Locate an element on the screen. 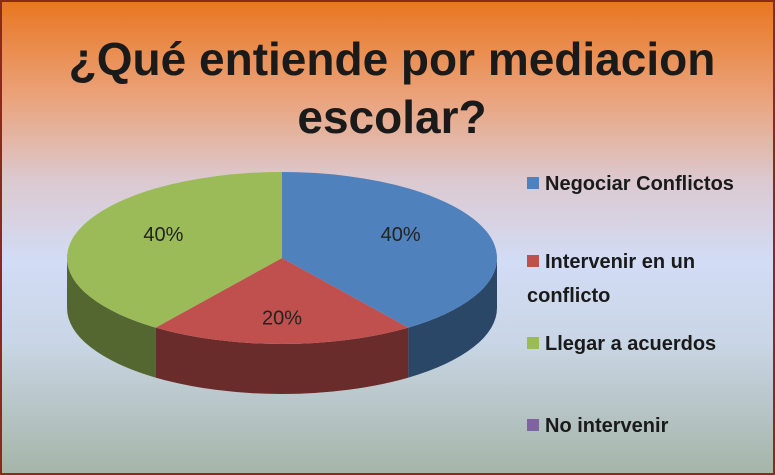 This screenshot has width=775, height=475. legend-item: Negociar Conflictos is located at coordinates (644, 184).